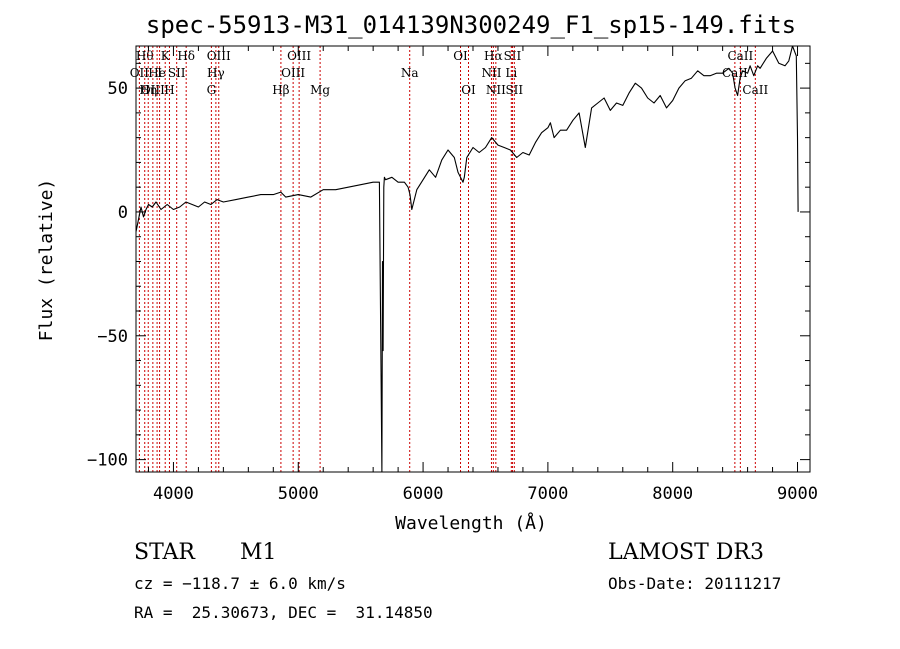 The width and height of the screenshot is (900, 649). Describe the element at coordinates (493, 56) in the screenshot. I see `line-label: Hα` at that location.